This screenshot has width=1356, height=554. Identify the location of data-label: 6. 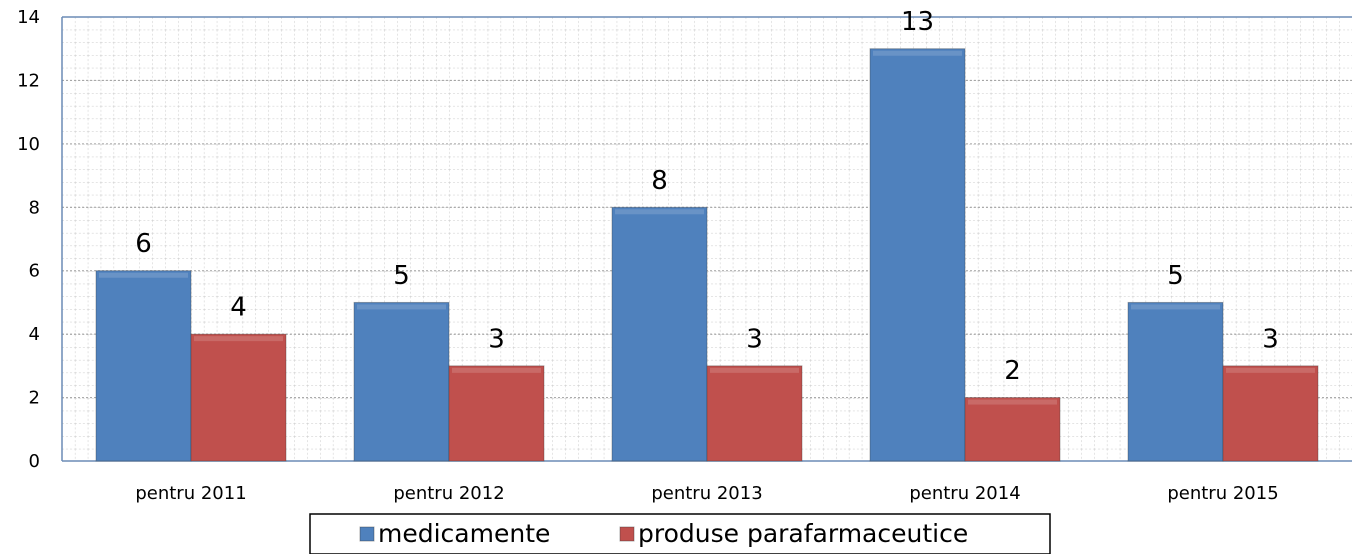
(143, 244).